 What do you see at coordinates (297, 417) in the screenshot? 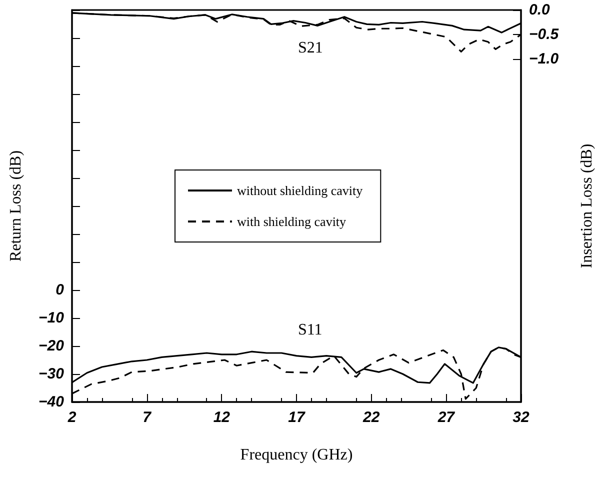
I see `x-tick-label: 17` at bounding box center [297, 417].